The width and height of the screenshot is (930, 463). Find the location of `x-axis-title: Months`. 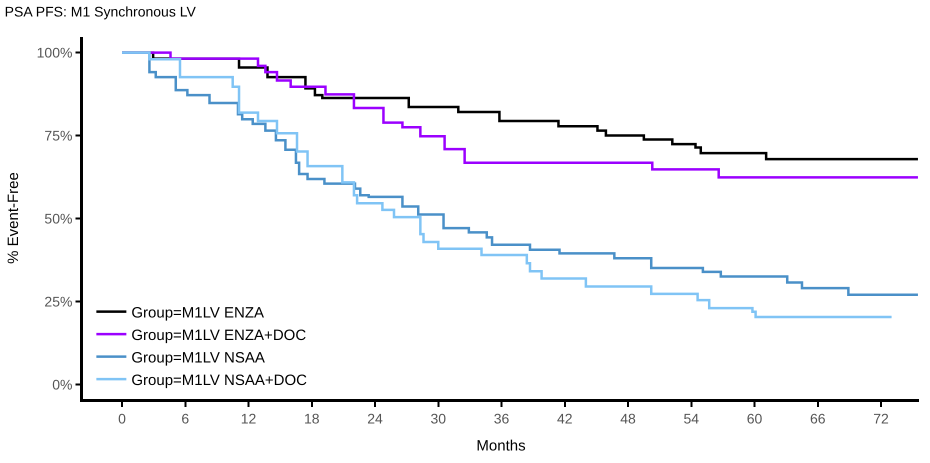

x-axis-title: Months is located at coordinates (501, 446).